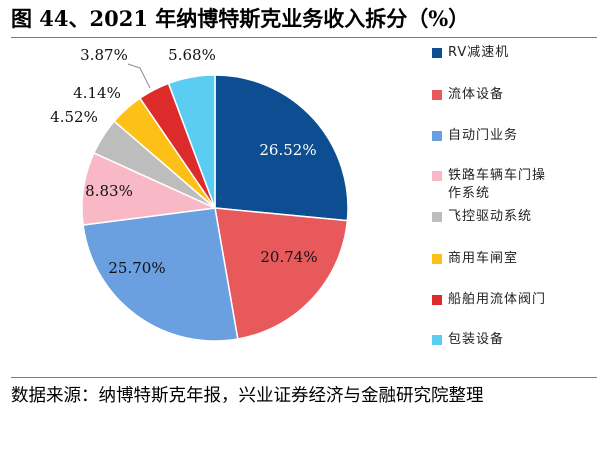  Describe the element at coordinates (483, 258) in the screenshot. I see `legend-label: 商用车闸室` at that location.